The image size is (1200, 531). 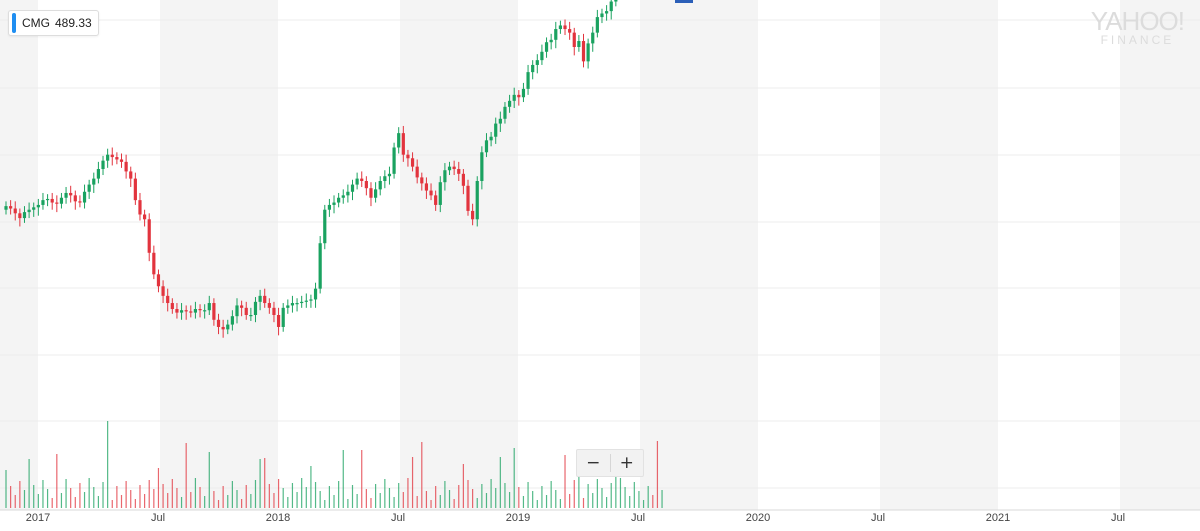 What do you see at coordinates (1137, 40) in the screenshot?
I see `logo-line2: FINANCE` at bounding box center [1137, 40].